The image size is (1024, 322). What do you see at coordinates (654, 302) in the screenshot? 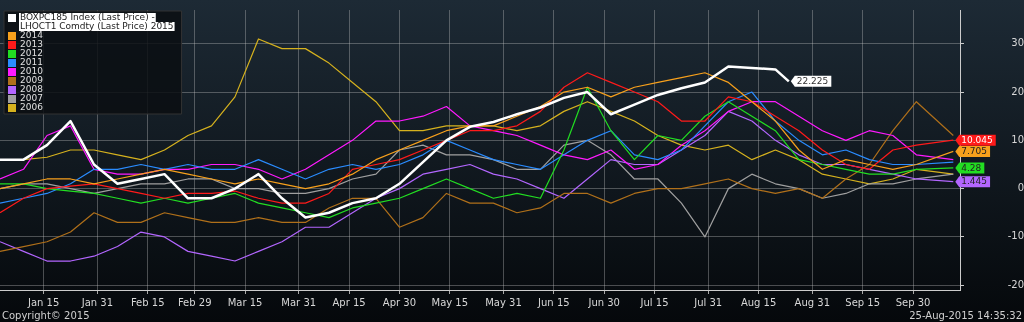
I see `x-tick-label: Jul 15` at bounding box center [654, 302].